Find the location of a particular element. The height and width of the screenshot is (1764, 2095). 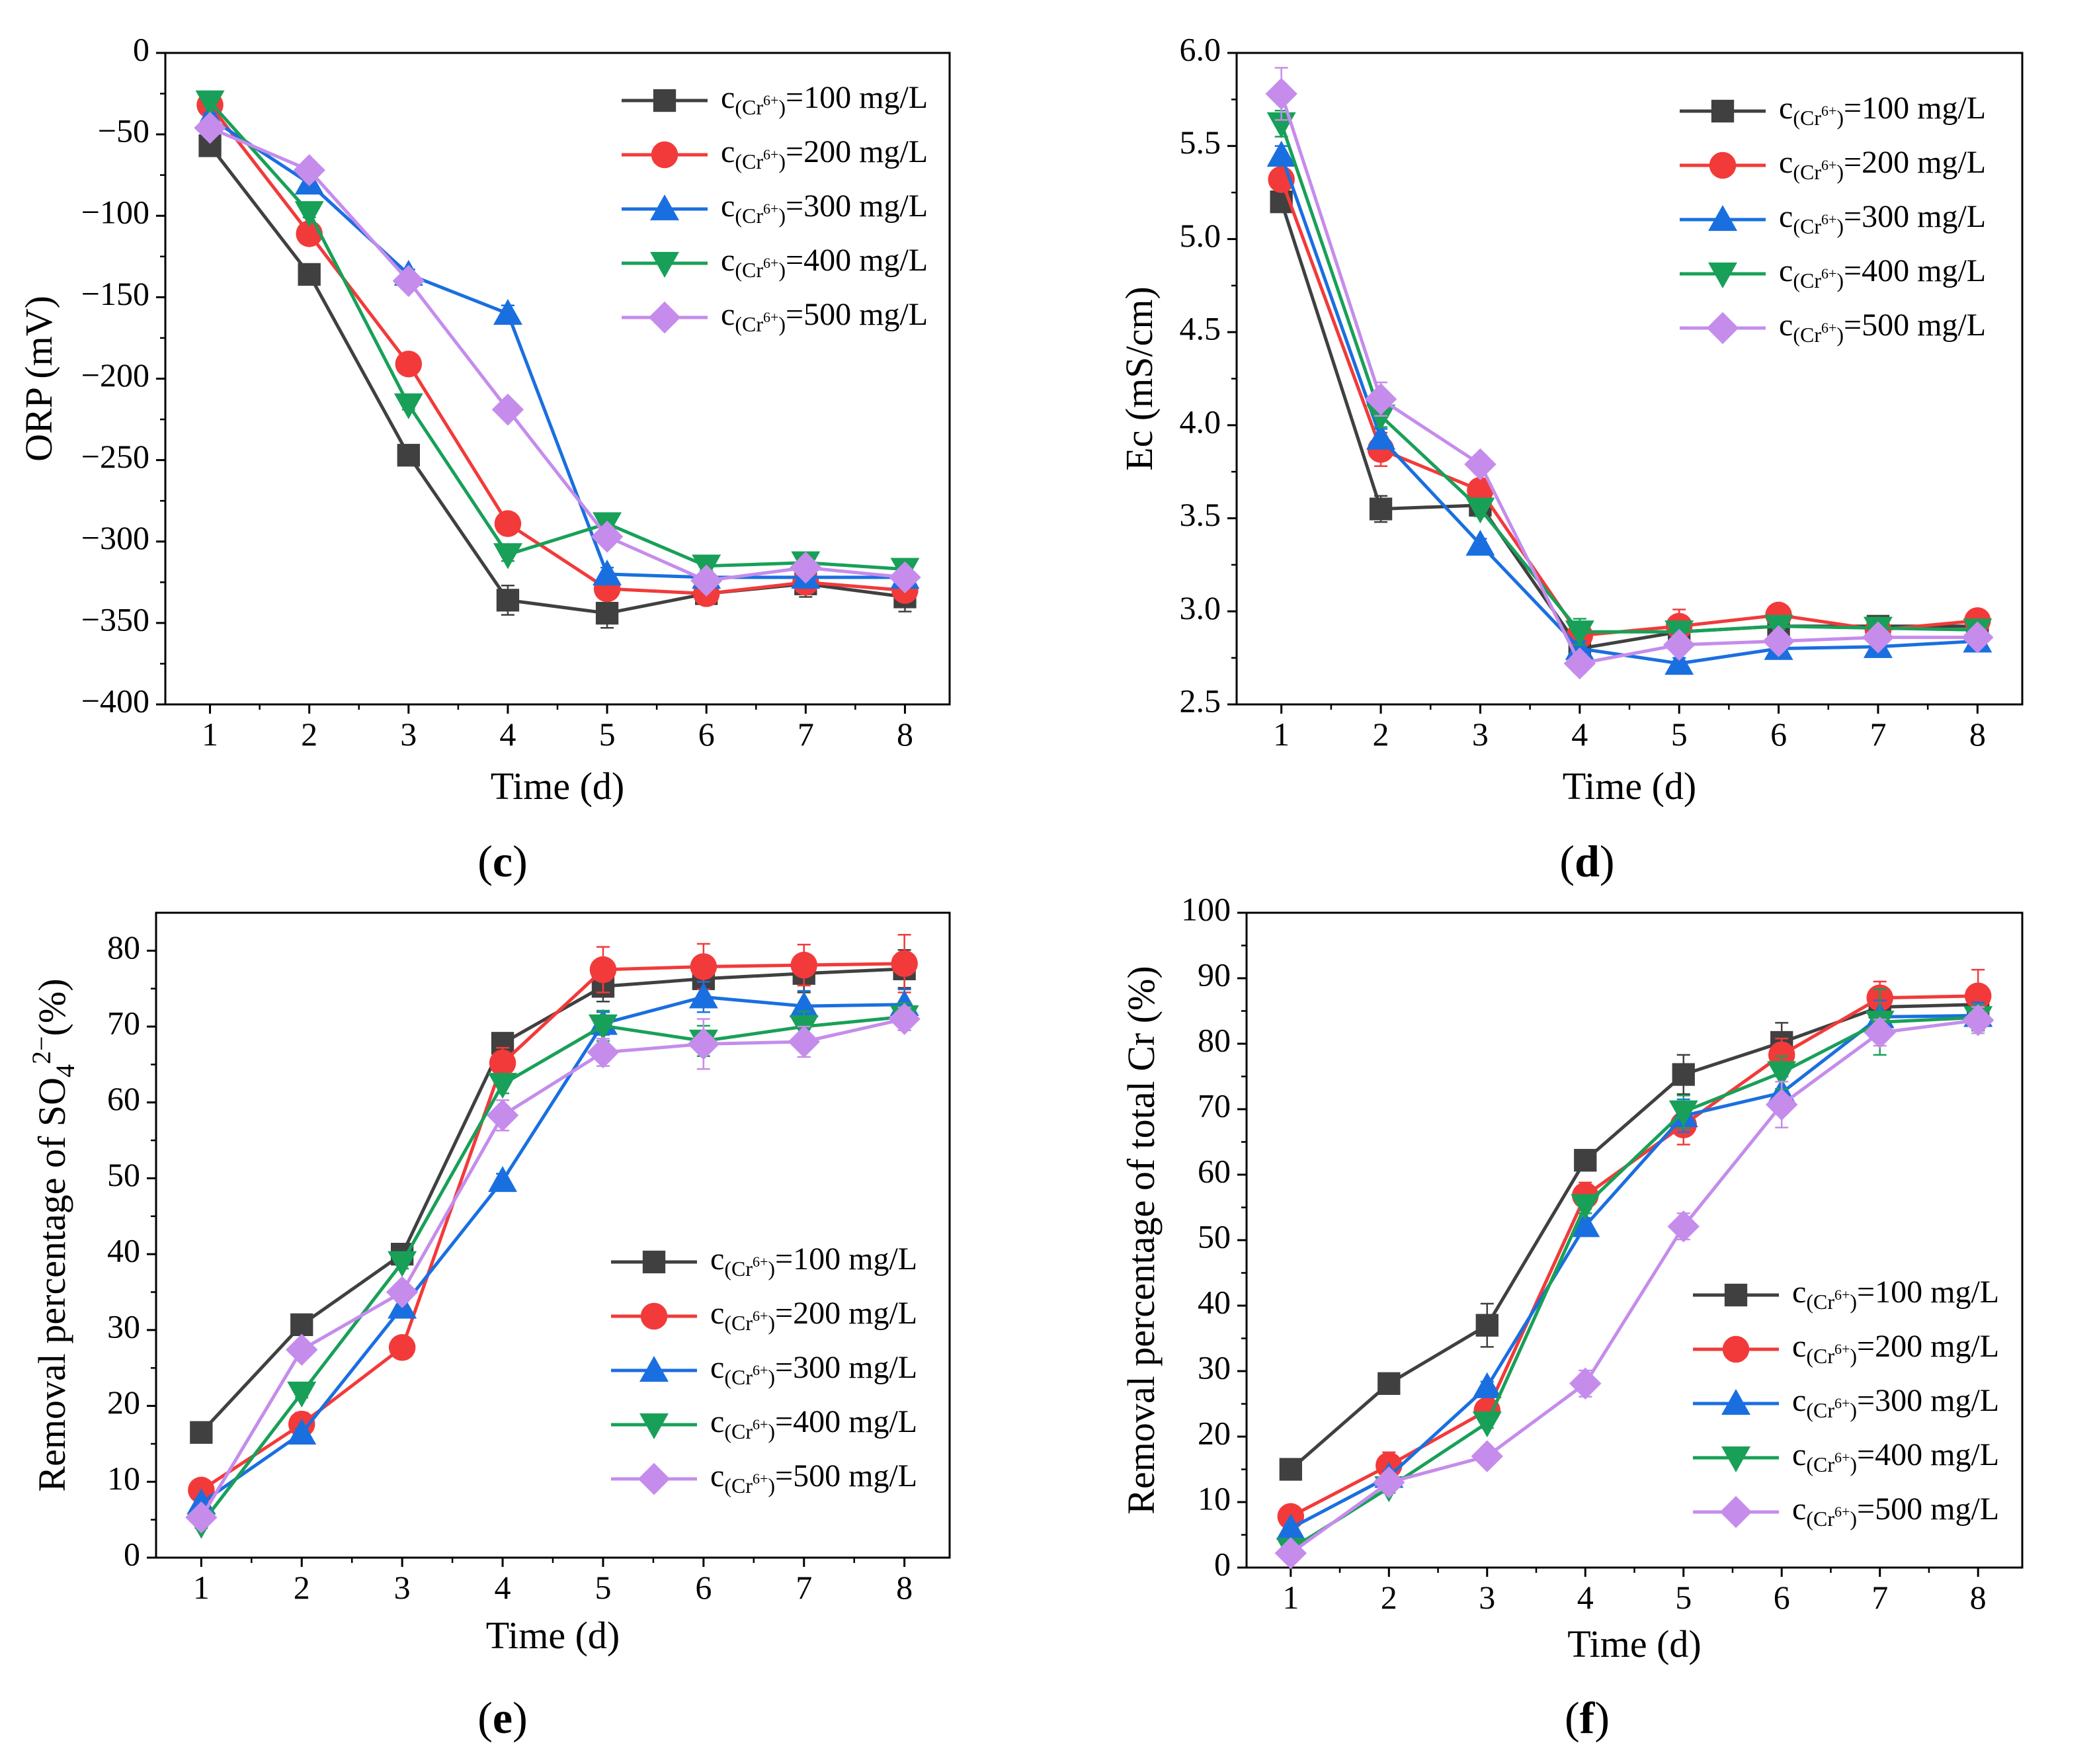

y-tick-label: 80 is located at coordinates (123, 948).